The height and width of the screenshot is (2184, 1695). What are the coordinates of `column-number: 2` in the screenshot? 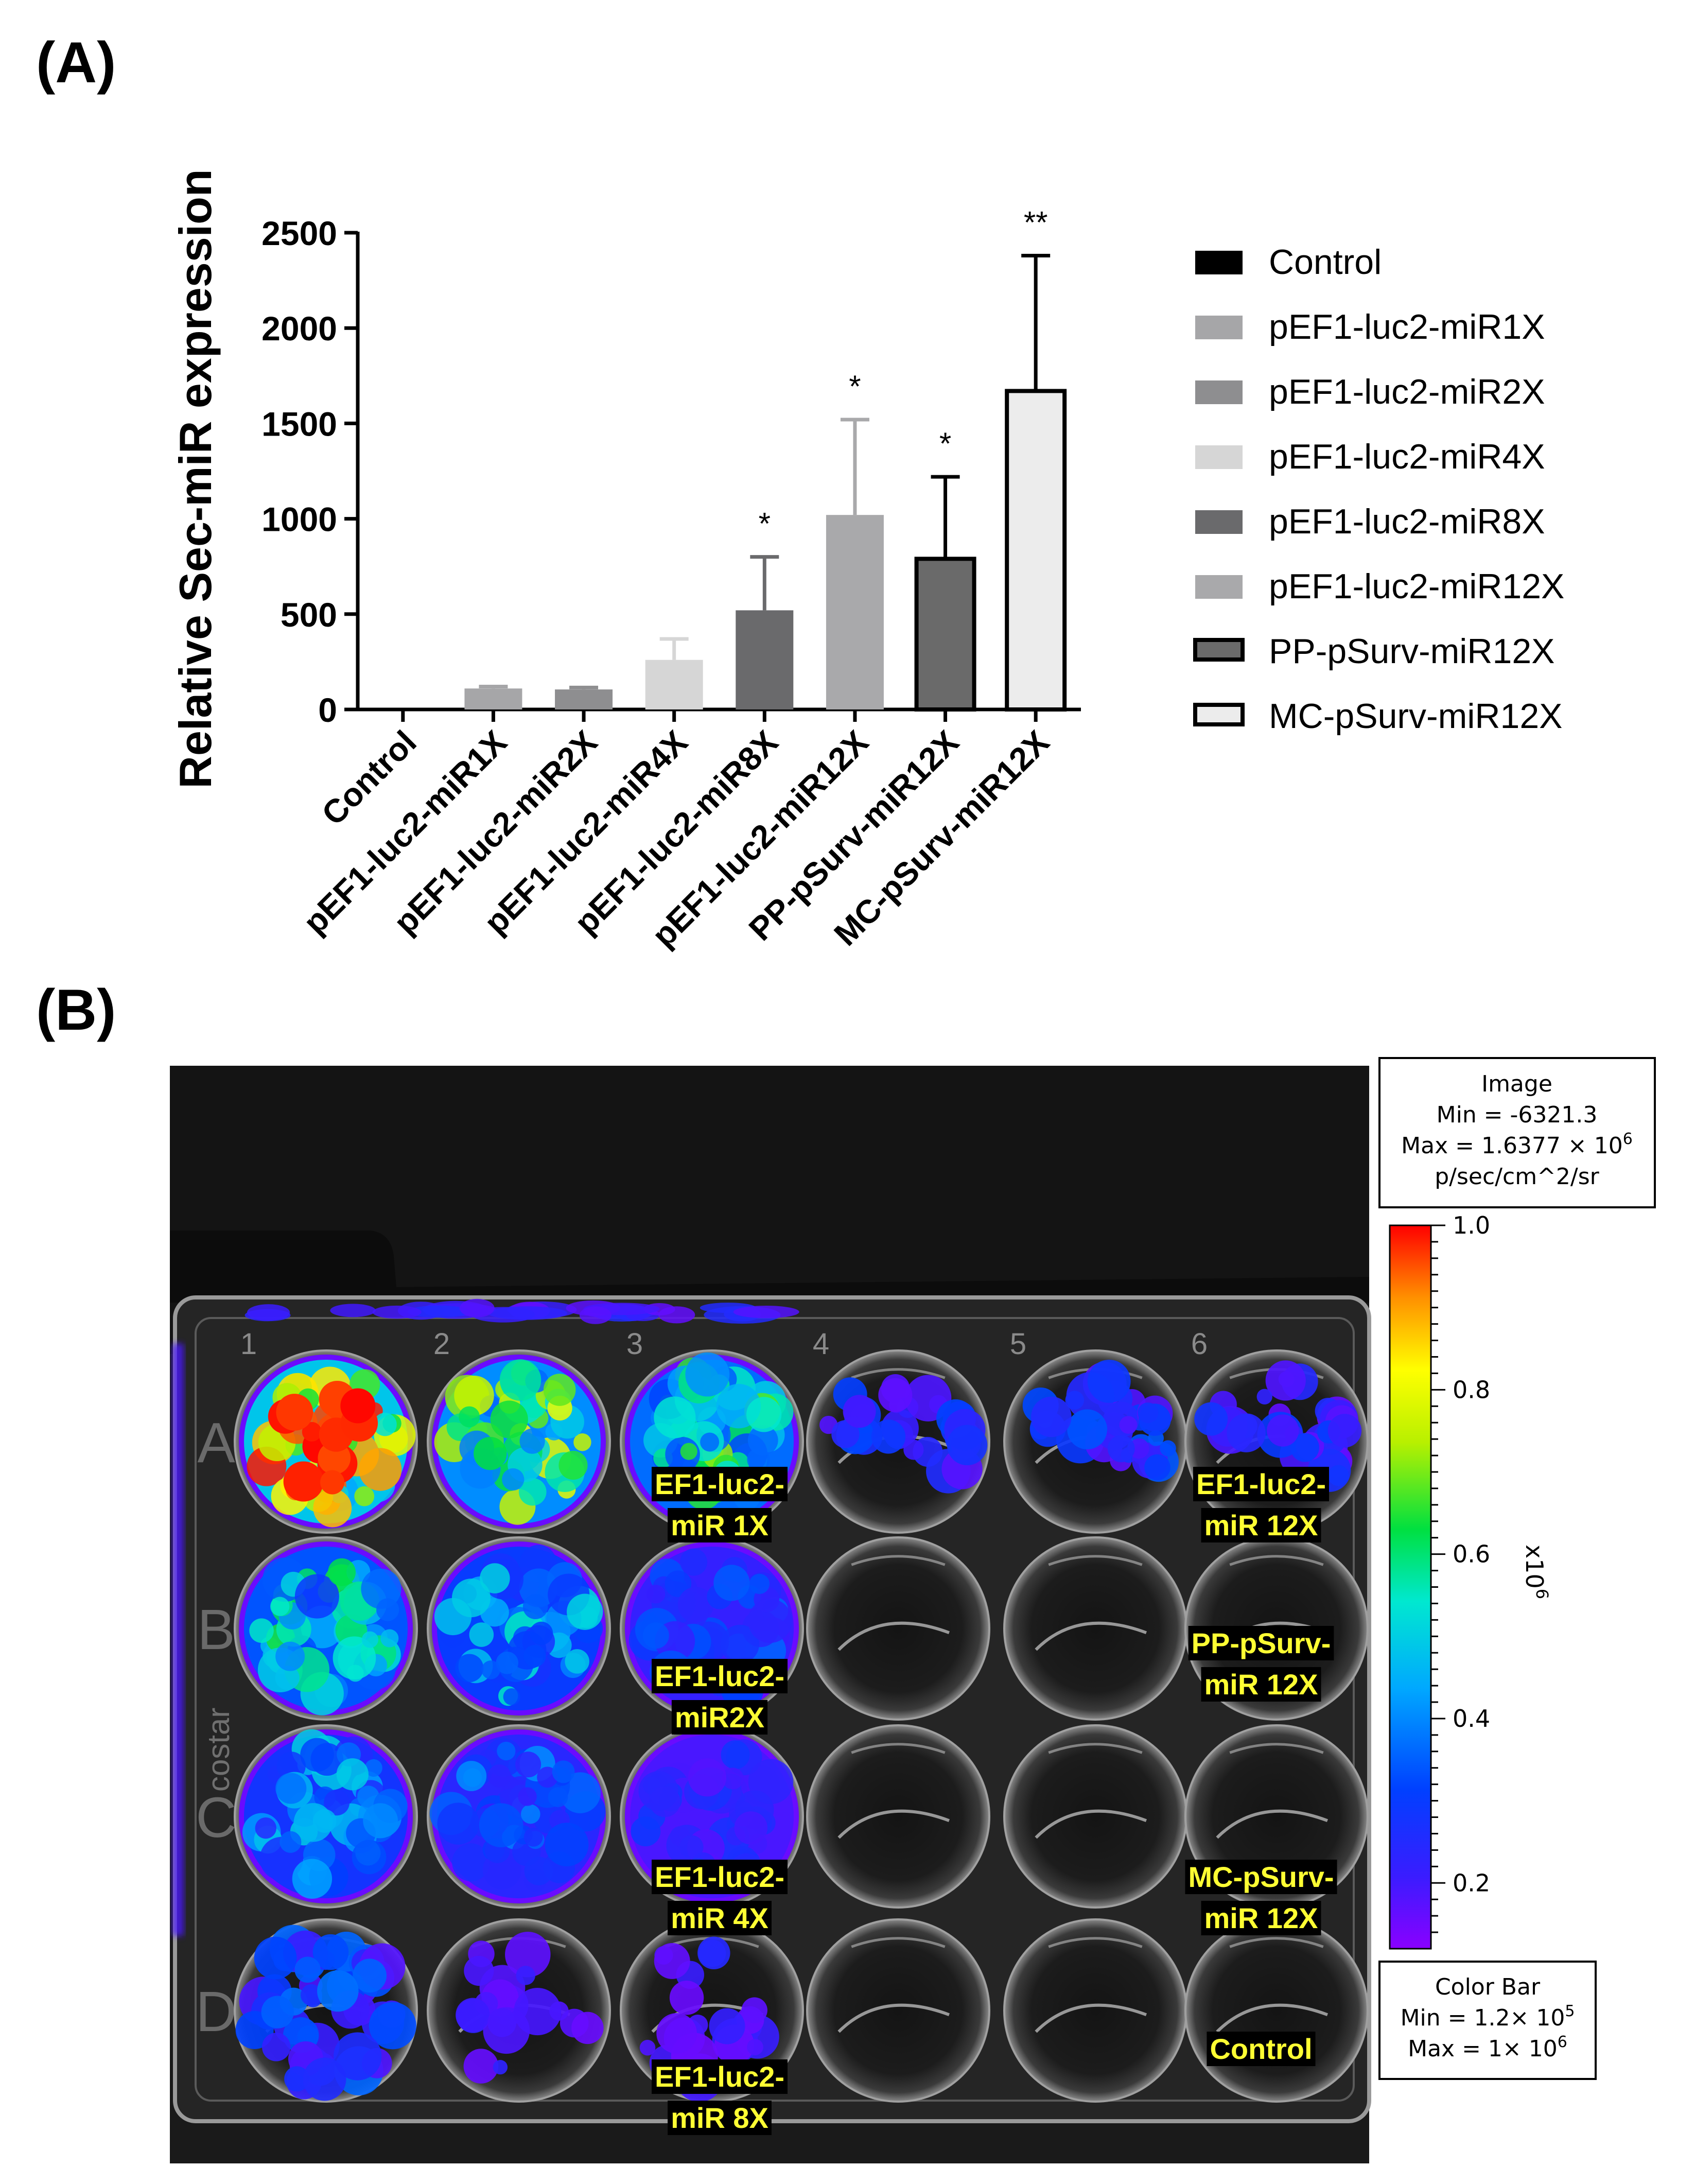 It's located at (441, 1344).